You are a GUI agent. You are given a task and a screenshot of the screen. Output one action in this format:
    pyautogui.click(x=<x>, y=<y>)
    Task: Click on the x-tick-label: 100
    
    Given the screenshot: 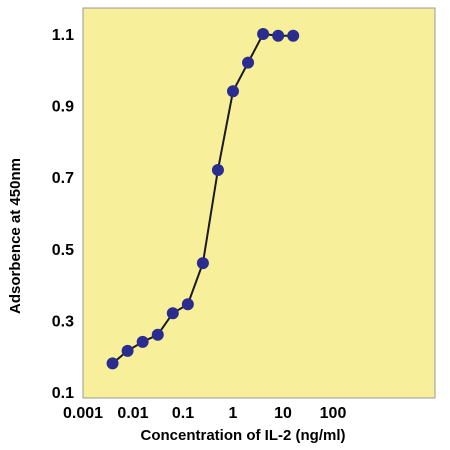 What is the action you would take?
    pyautogui.click(x=333, y=413)
    